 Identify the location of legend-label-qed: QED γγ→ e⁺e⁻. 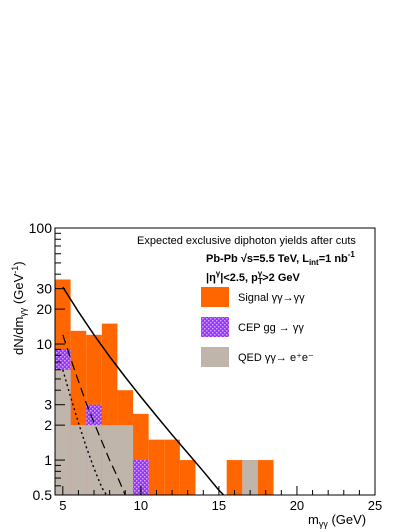
(276, 358).